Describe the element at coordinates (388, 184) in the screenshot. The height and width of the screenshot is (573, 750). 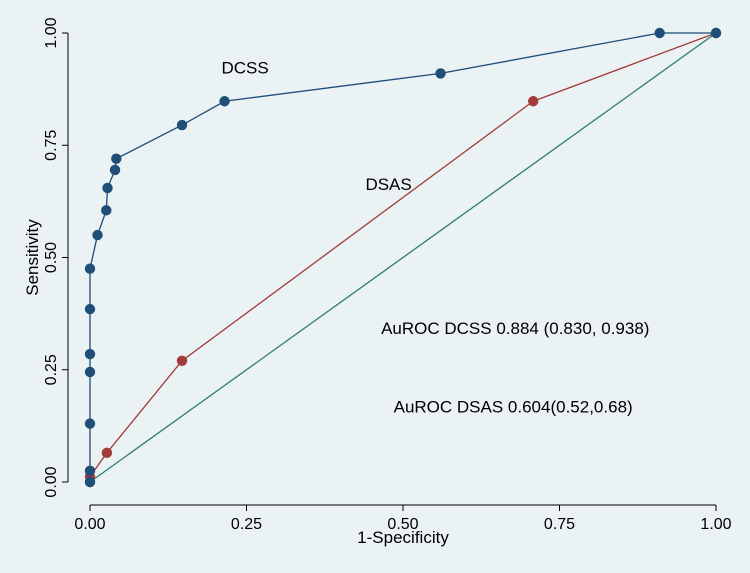
I see `label-dsas: DSAS` at that location.